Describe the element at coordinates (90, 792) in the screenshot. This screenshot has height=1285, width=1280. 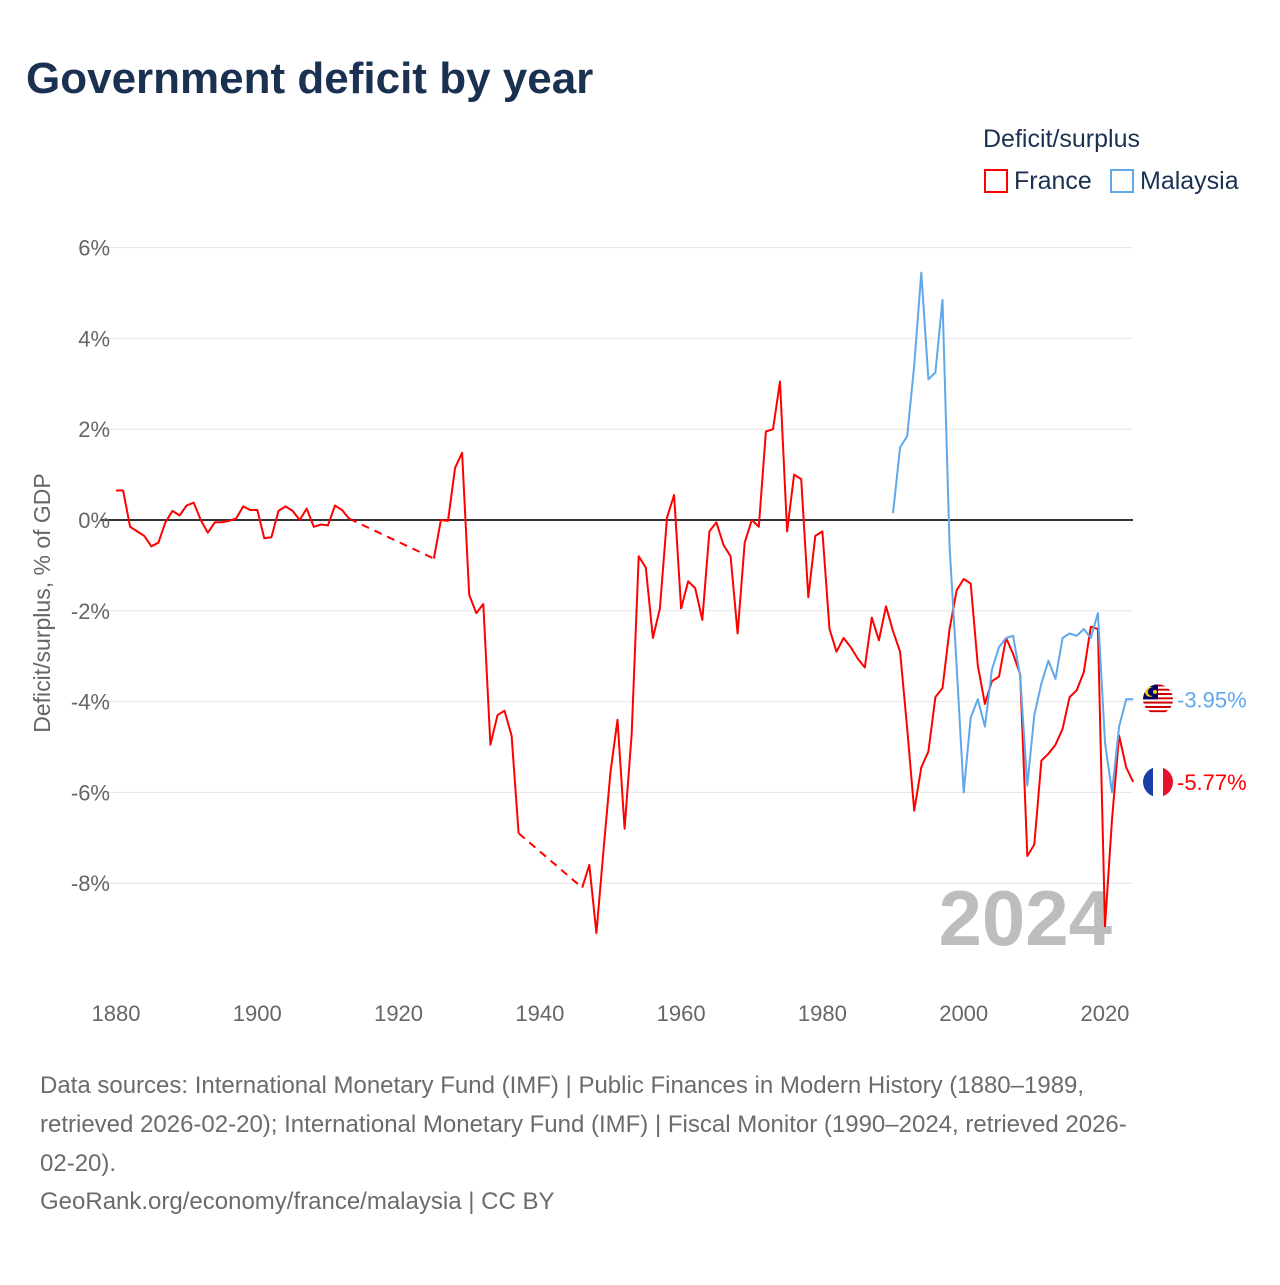
I see `y-tick-label: -6%` at that location.